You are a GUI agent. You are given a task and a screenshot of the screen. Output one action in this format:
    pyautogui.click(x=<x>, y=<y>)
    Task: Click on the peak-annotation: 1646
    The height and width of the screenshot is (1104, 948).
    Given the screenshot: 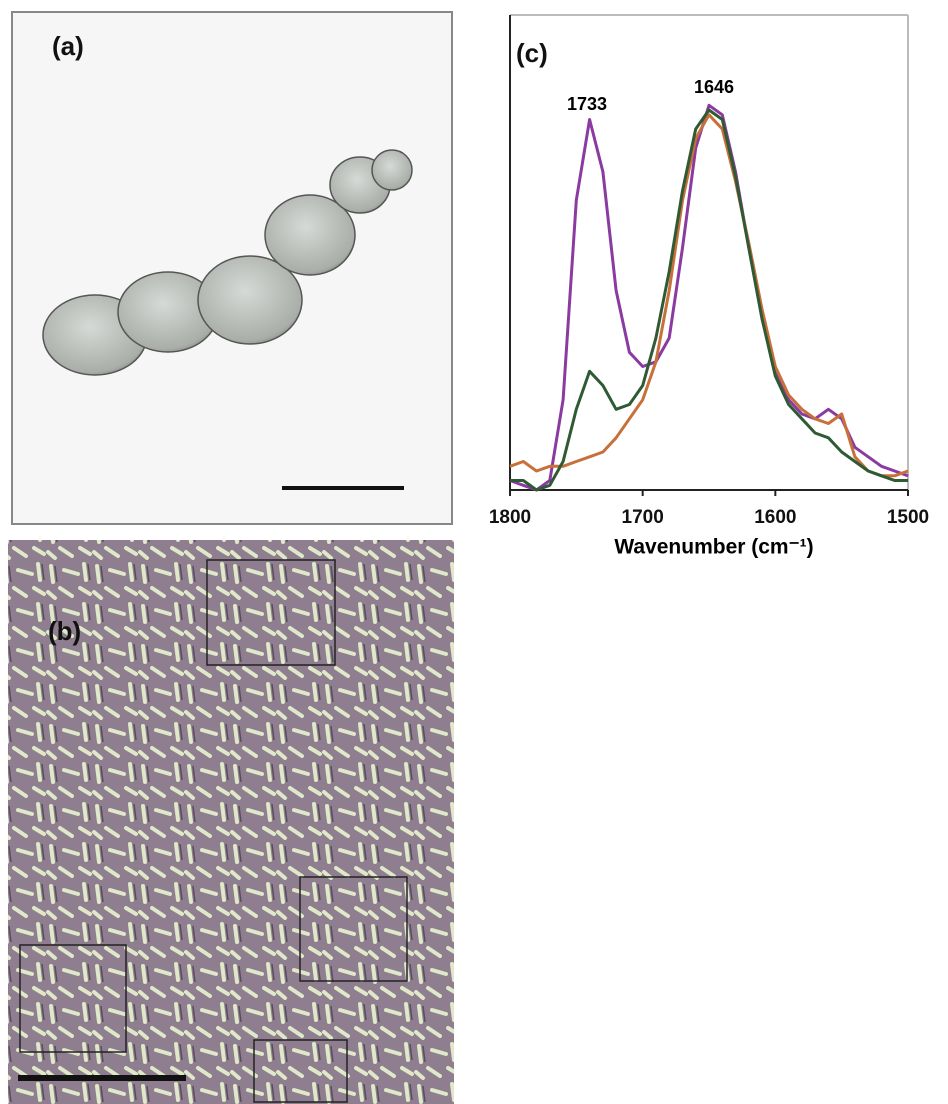 What is the action you would take?
    pyautogui.click(x=714, y=87)
    